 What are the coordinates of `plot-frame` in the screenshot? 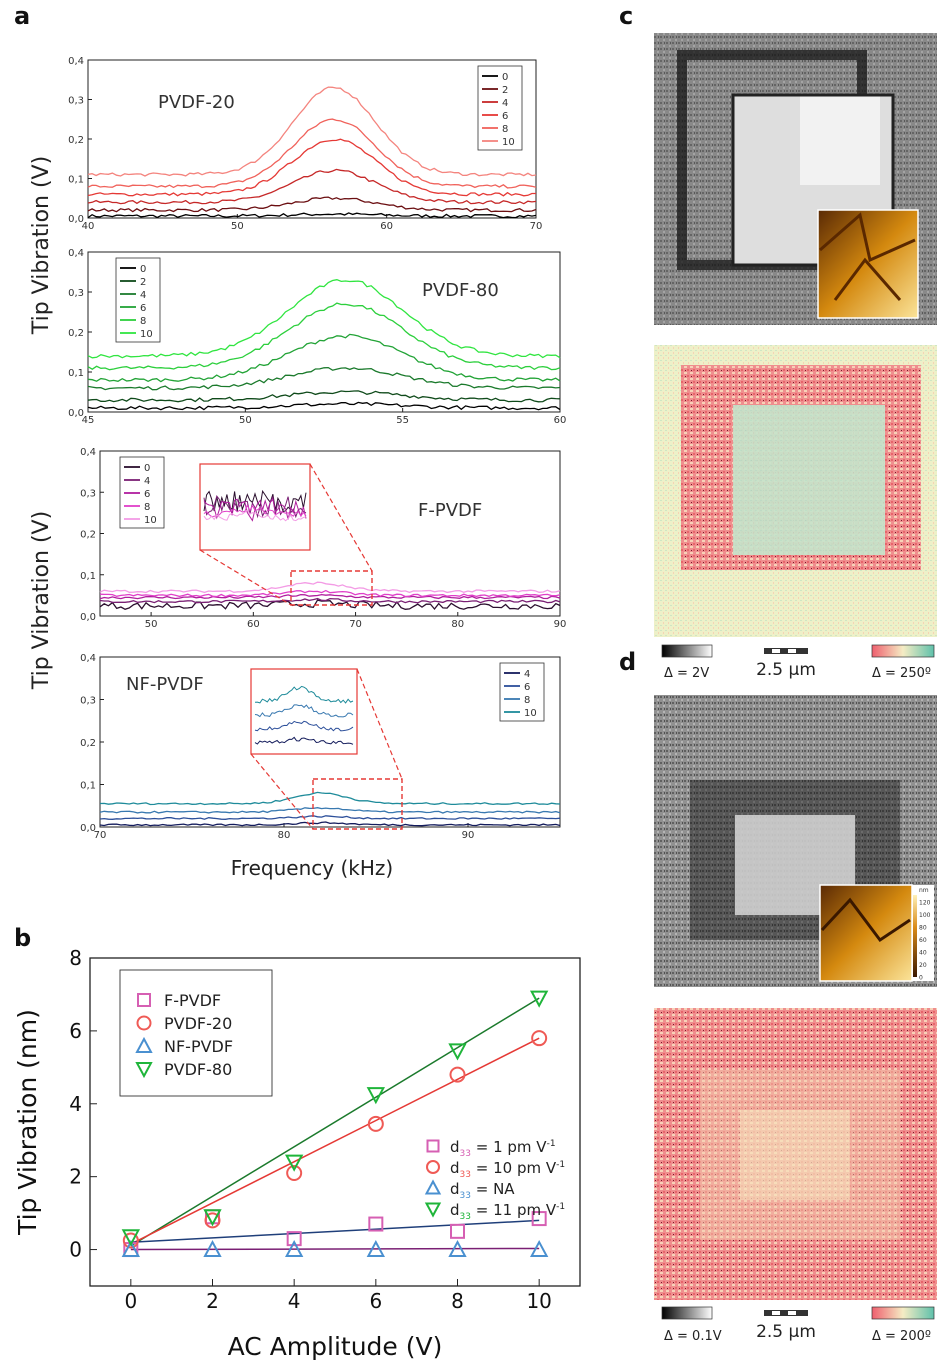 It's located at (330, 533).